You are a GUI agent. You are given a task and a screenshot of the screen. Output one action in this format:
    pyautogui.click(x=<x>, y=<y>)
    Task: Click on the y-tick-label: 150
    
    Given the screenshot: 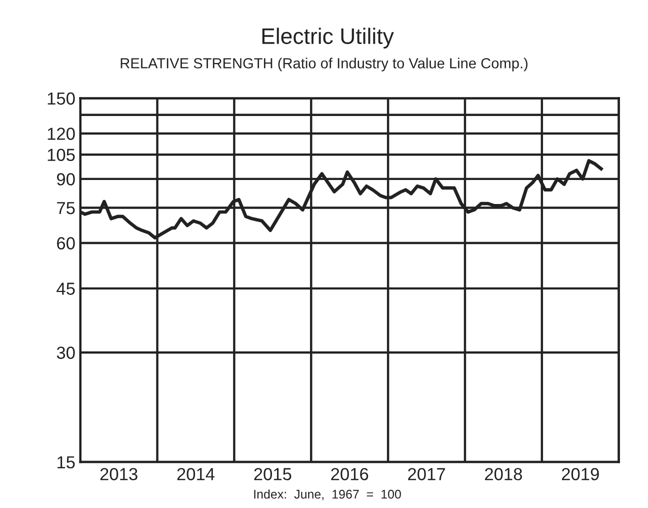 What is the action you would take?
    pyautogui.click(x=61, y=98)
    